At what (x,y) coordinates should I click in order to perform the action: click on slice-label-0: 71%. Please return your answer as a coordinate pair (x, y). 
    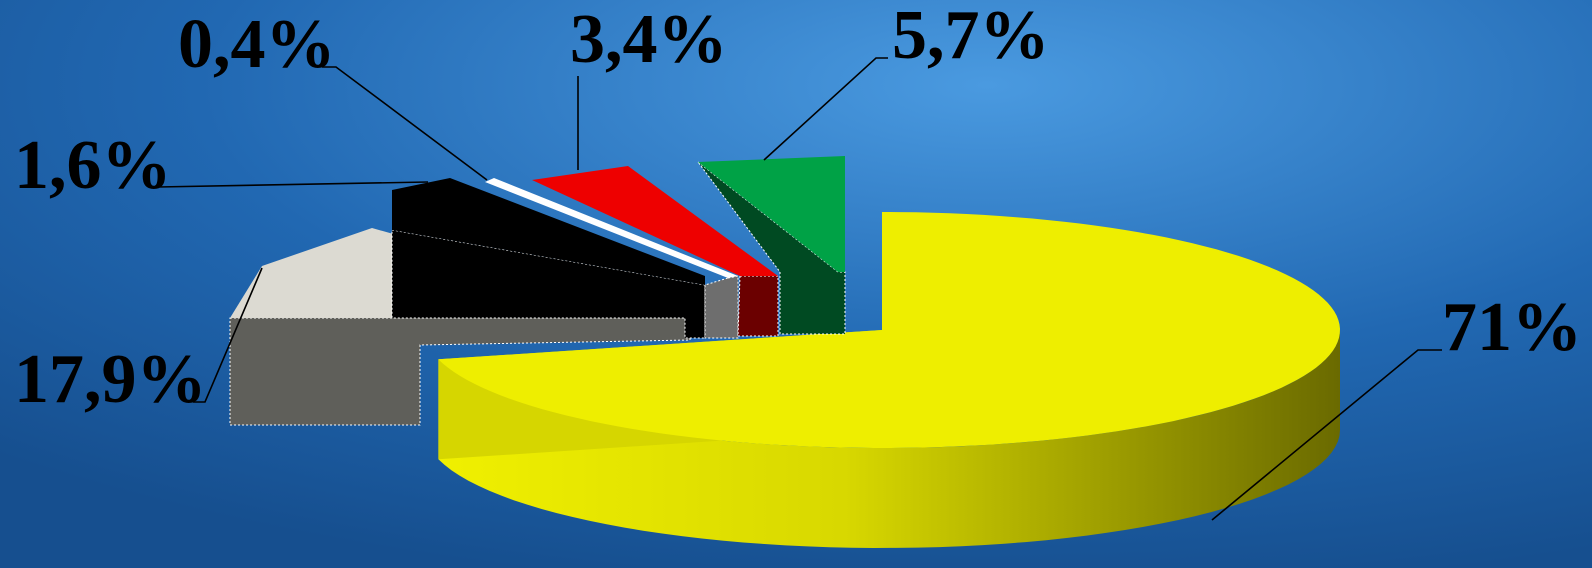
    Looking at the image, I should click on (1512, 327).